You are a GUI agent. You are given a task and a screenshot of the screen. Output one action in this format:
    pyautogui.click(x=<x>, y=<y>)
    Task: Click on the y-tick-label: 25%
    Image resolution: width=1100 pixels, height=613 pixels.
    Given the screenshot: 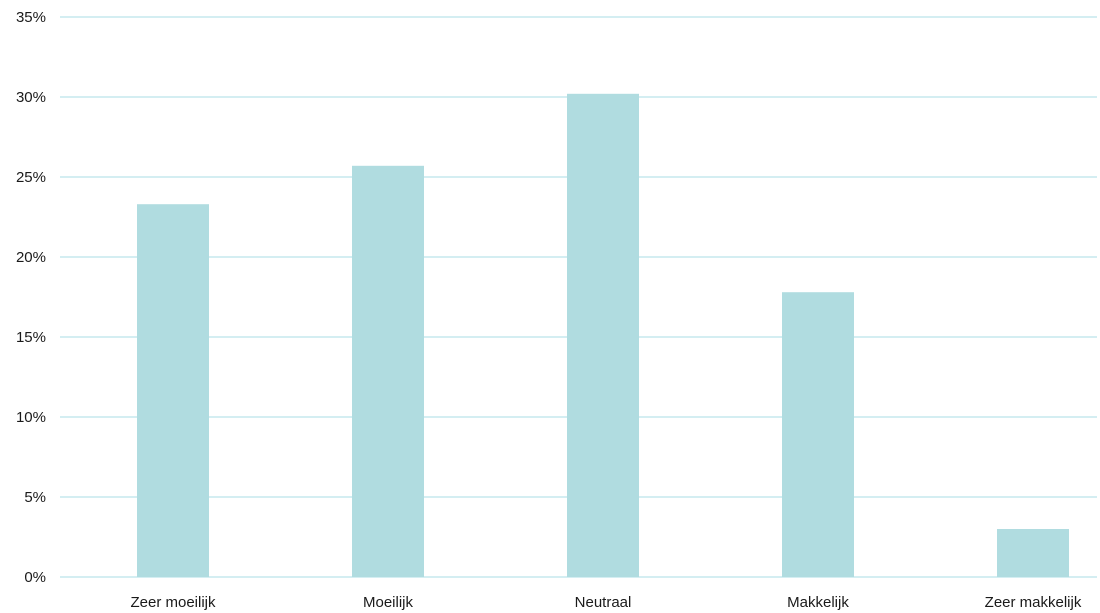 What is the action you would take?
    pyautogui.click(x=31, y=177)
    